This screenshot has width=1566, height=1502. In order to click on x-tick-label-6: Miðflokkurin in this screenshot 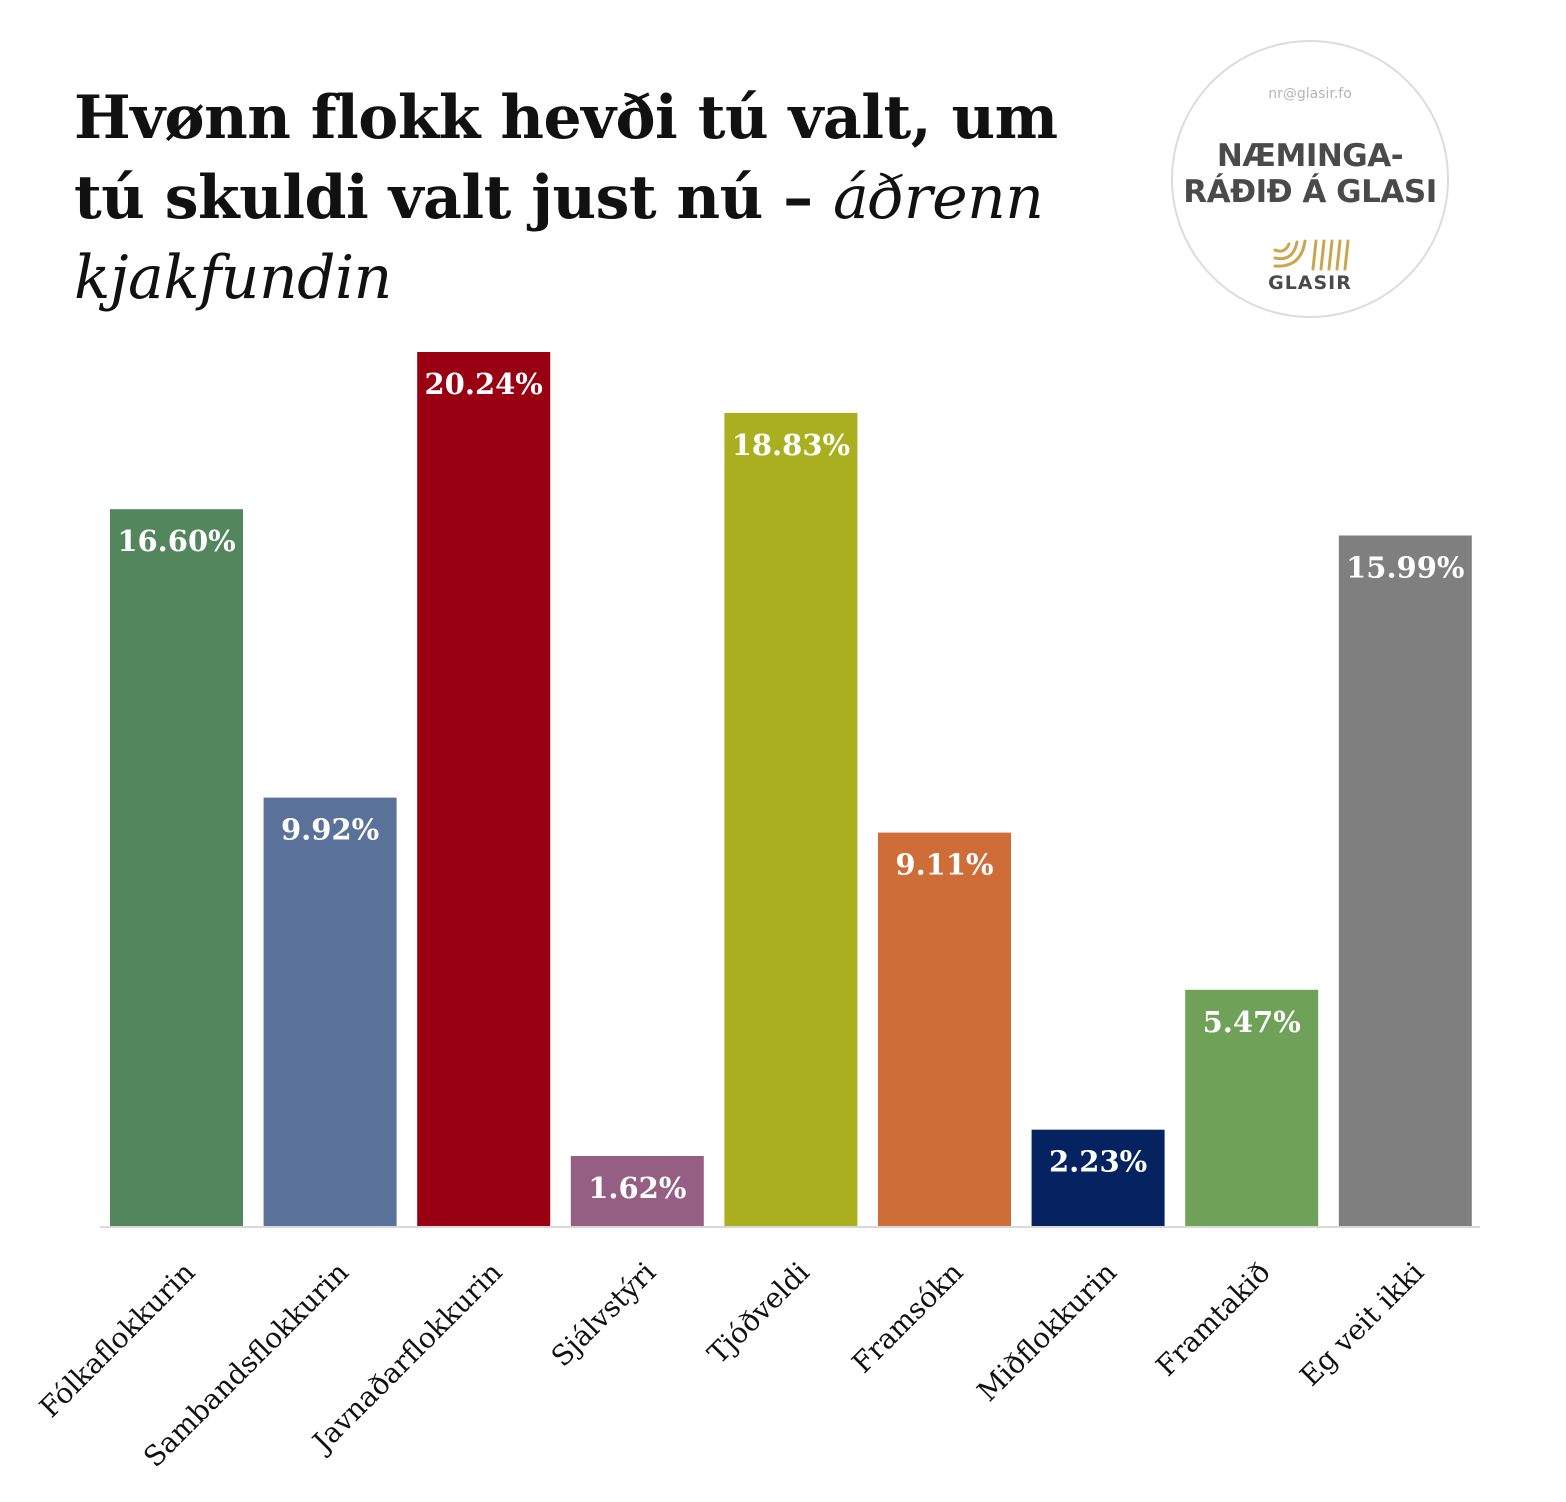, I will do `click(1047, 1332)`.